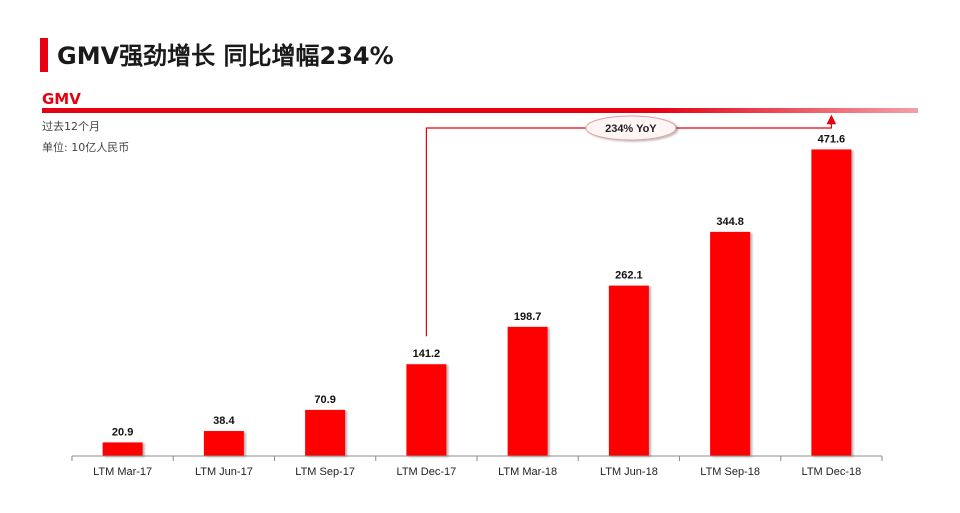 The width and height of the screenshot is (960, 513). Describe the element at coordinates (480, 110) in the screenshot. I see `section-divider` at that location.